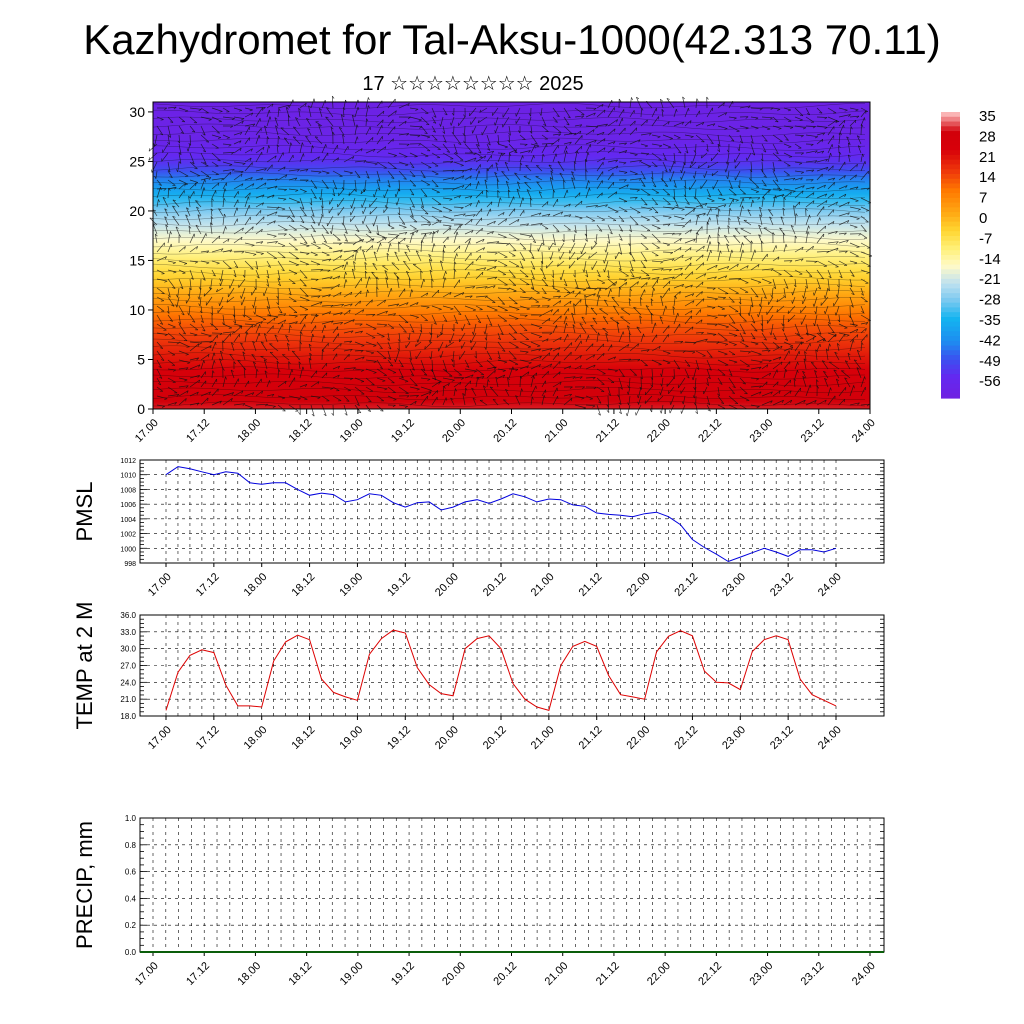 The height and width of the screenshot is (1024, 1024). Describe the element at coordinates (128, 699) in the screenshot. I see `temp-y-tick-label: 21.0` at that location.